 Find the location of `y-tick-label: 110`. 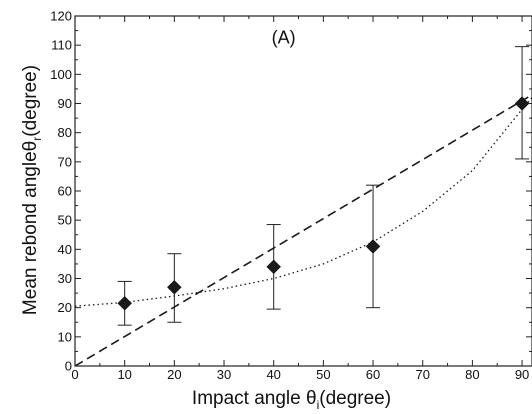

y-tick-label: 110 is located at coordinates (61, 45).